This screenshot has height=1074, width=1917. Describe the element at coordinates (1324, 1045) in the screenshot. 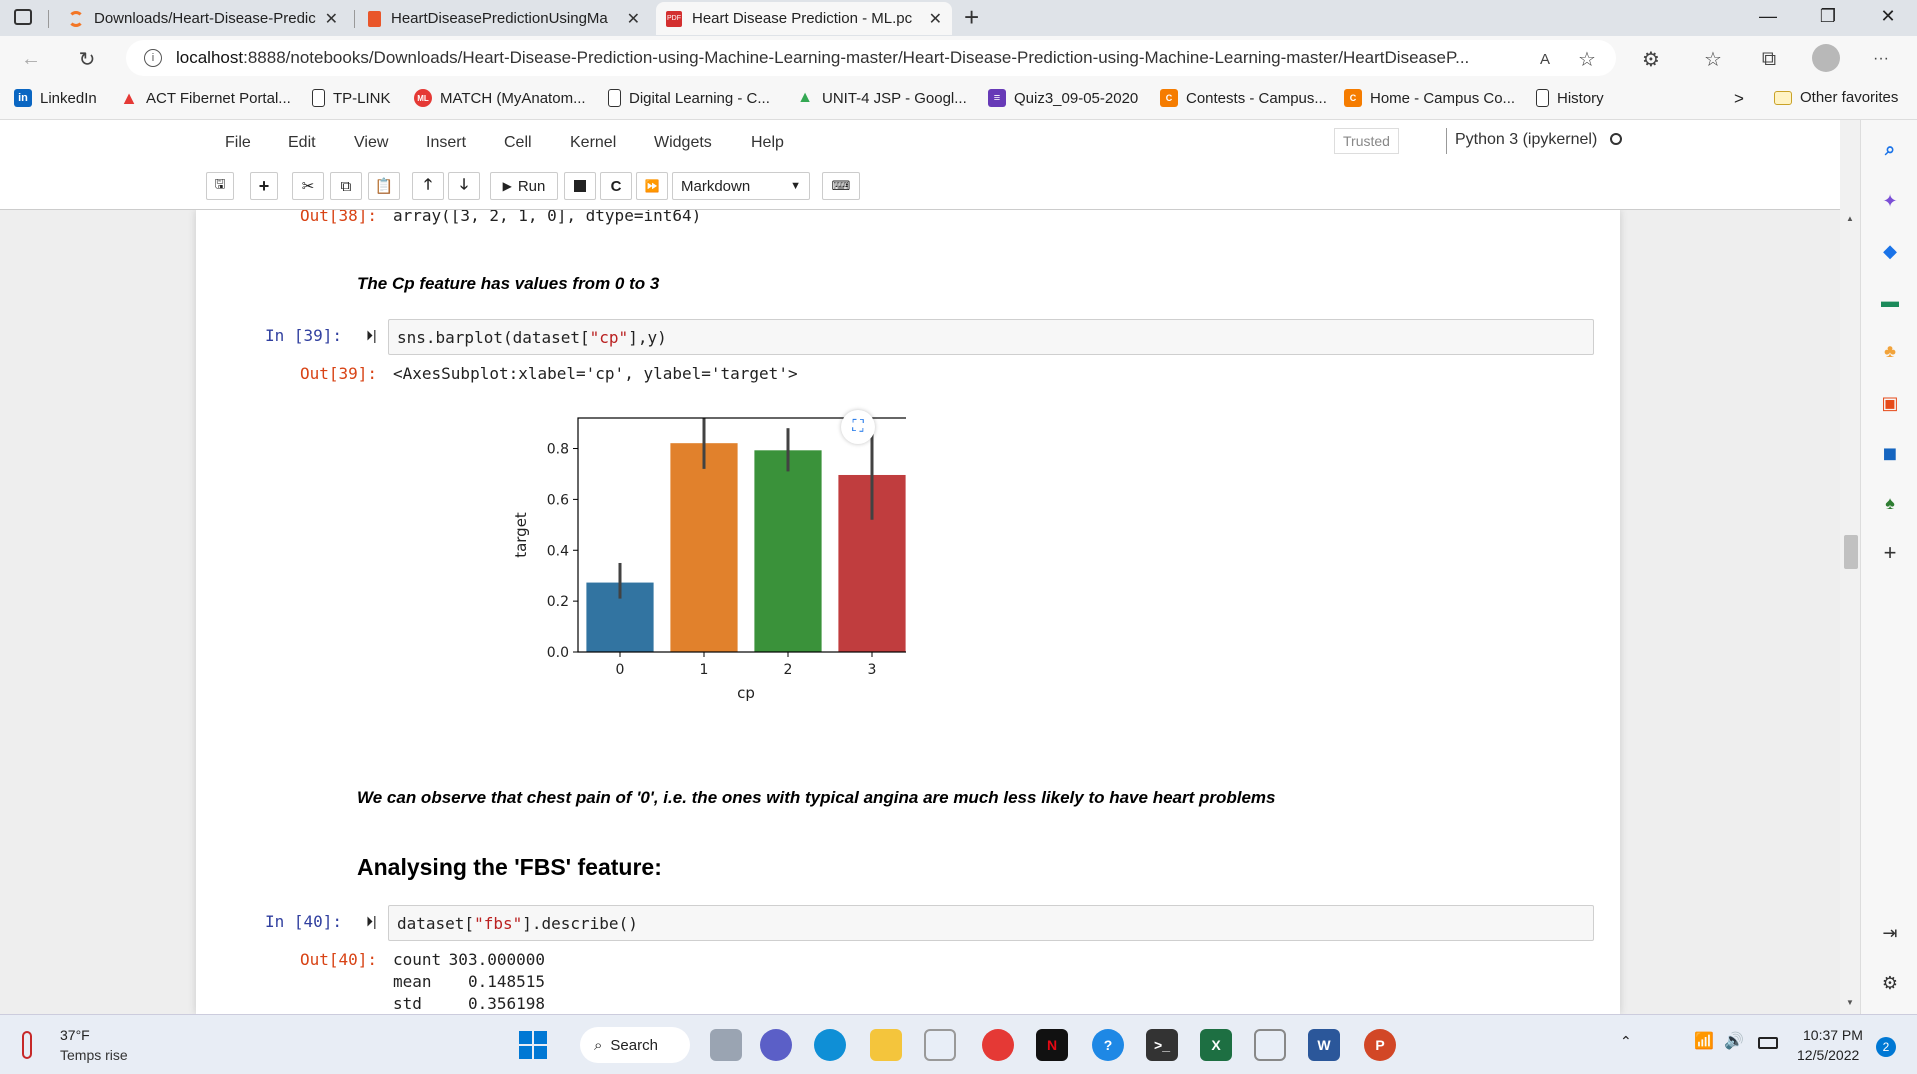

I see `word-icon: W` at that location.